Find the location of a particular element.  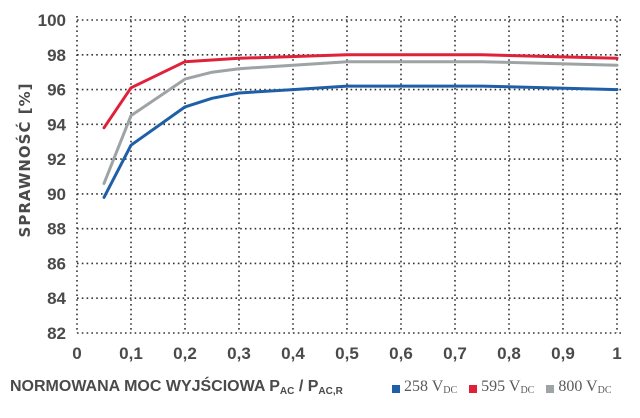

x-tick-label: 0,5 is located at coordinates (347, 353).